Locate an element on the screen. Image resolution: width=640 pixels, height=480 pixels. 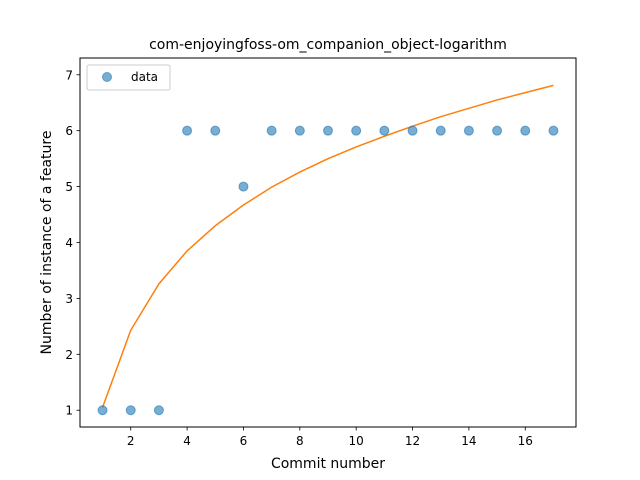
legend-label-data: data is located at coordinates (144, 77).